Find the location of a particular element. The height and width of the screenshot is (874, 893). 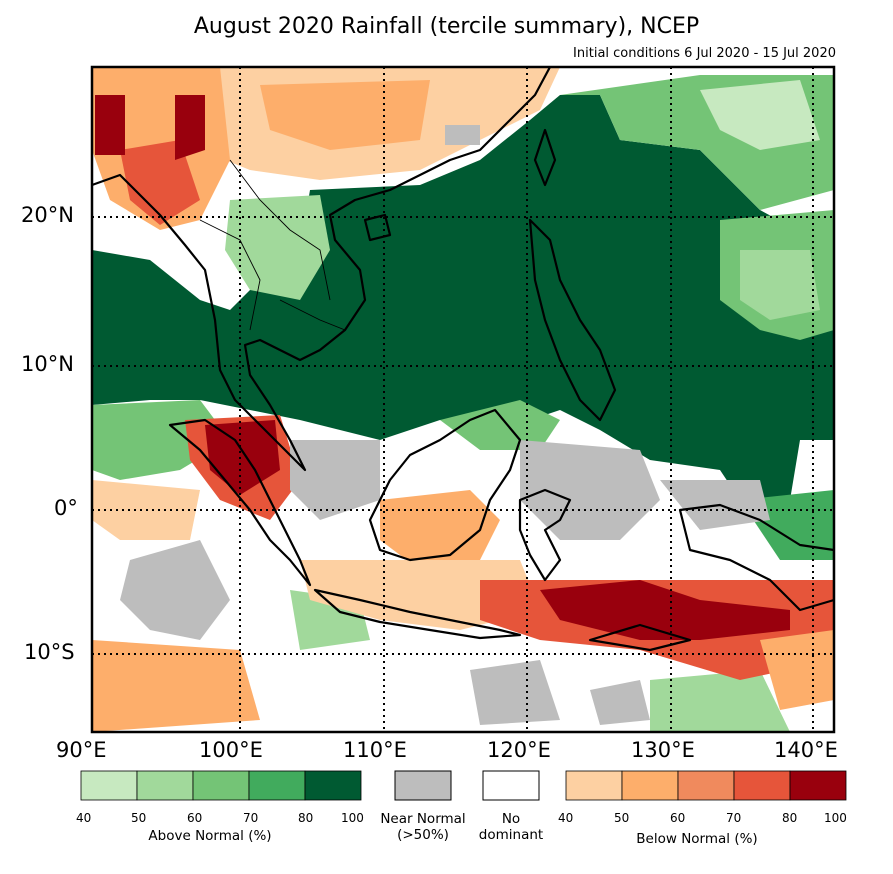

above-normal-south-light is located at coordinates (720, 701).